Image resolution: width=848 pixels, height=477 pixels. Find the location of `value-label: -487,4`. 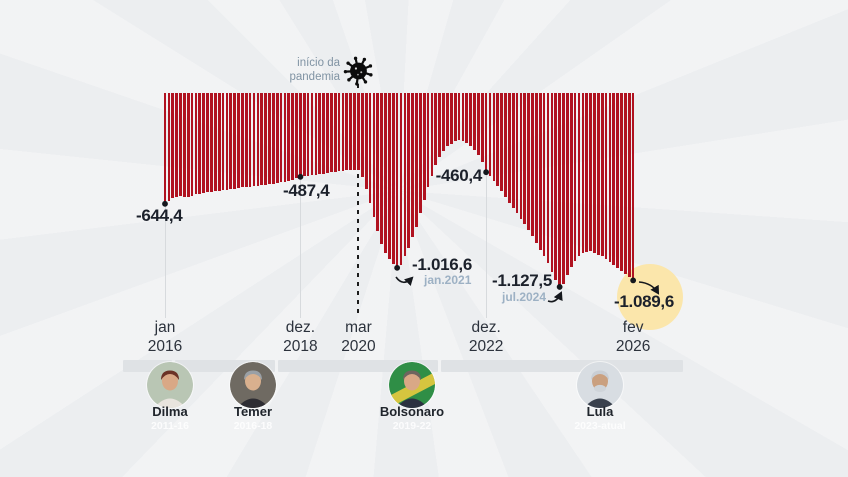

value-label: -487,4 is located at coordinates (306, 190).